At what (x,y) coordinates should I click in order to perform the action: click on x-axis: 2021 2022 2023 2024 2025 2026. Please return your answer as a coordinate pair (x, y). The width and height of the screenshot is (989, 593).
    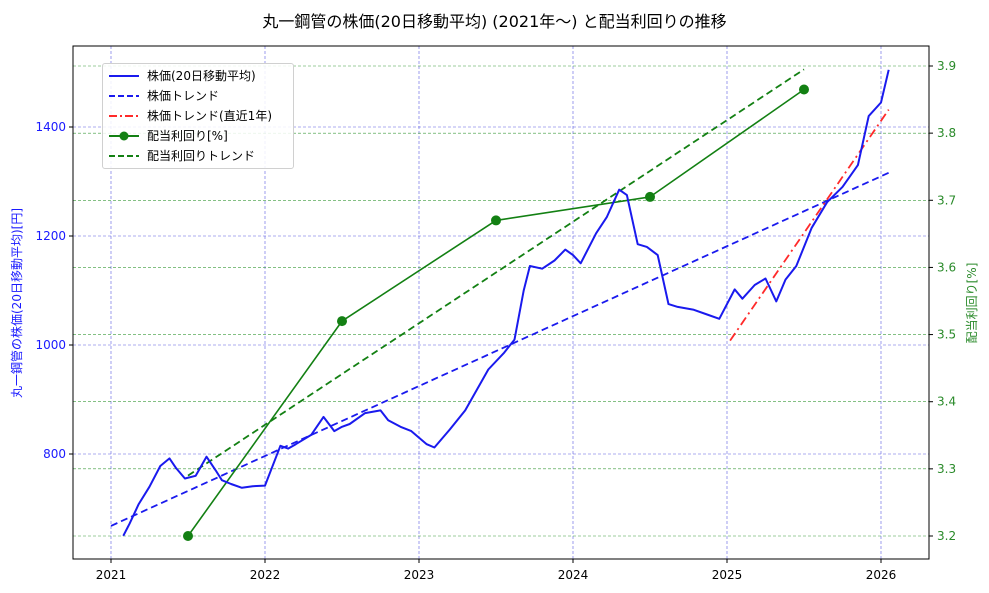
    Looking at the image, I should click on (496, 570).